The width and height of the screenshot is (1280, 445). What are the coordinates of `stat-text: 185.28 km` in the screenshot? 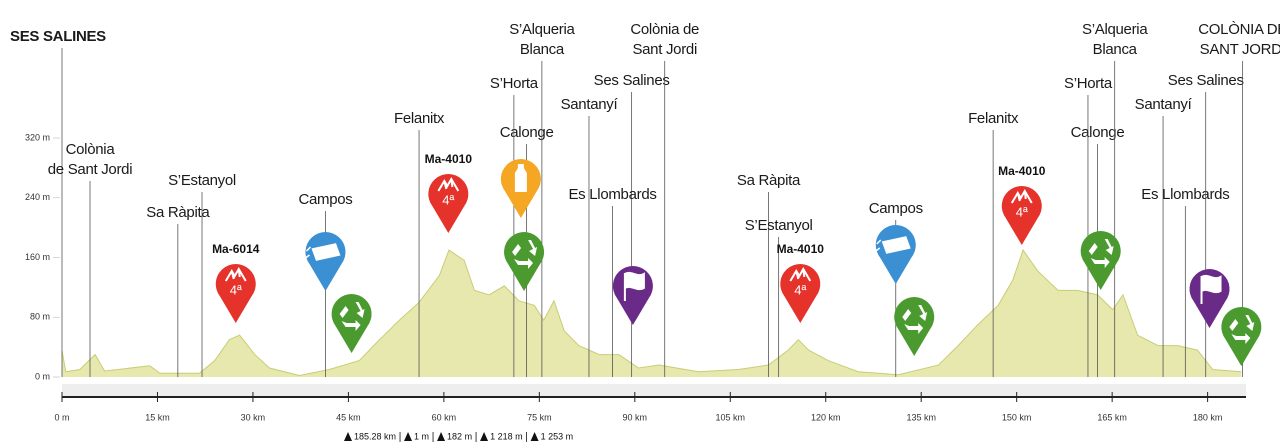 It's located at (375, 436).